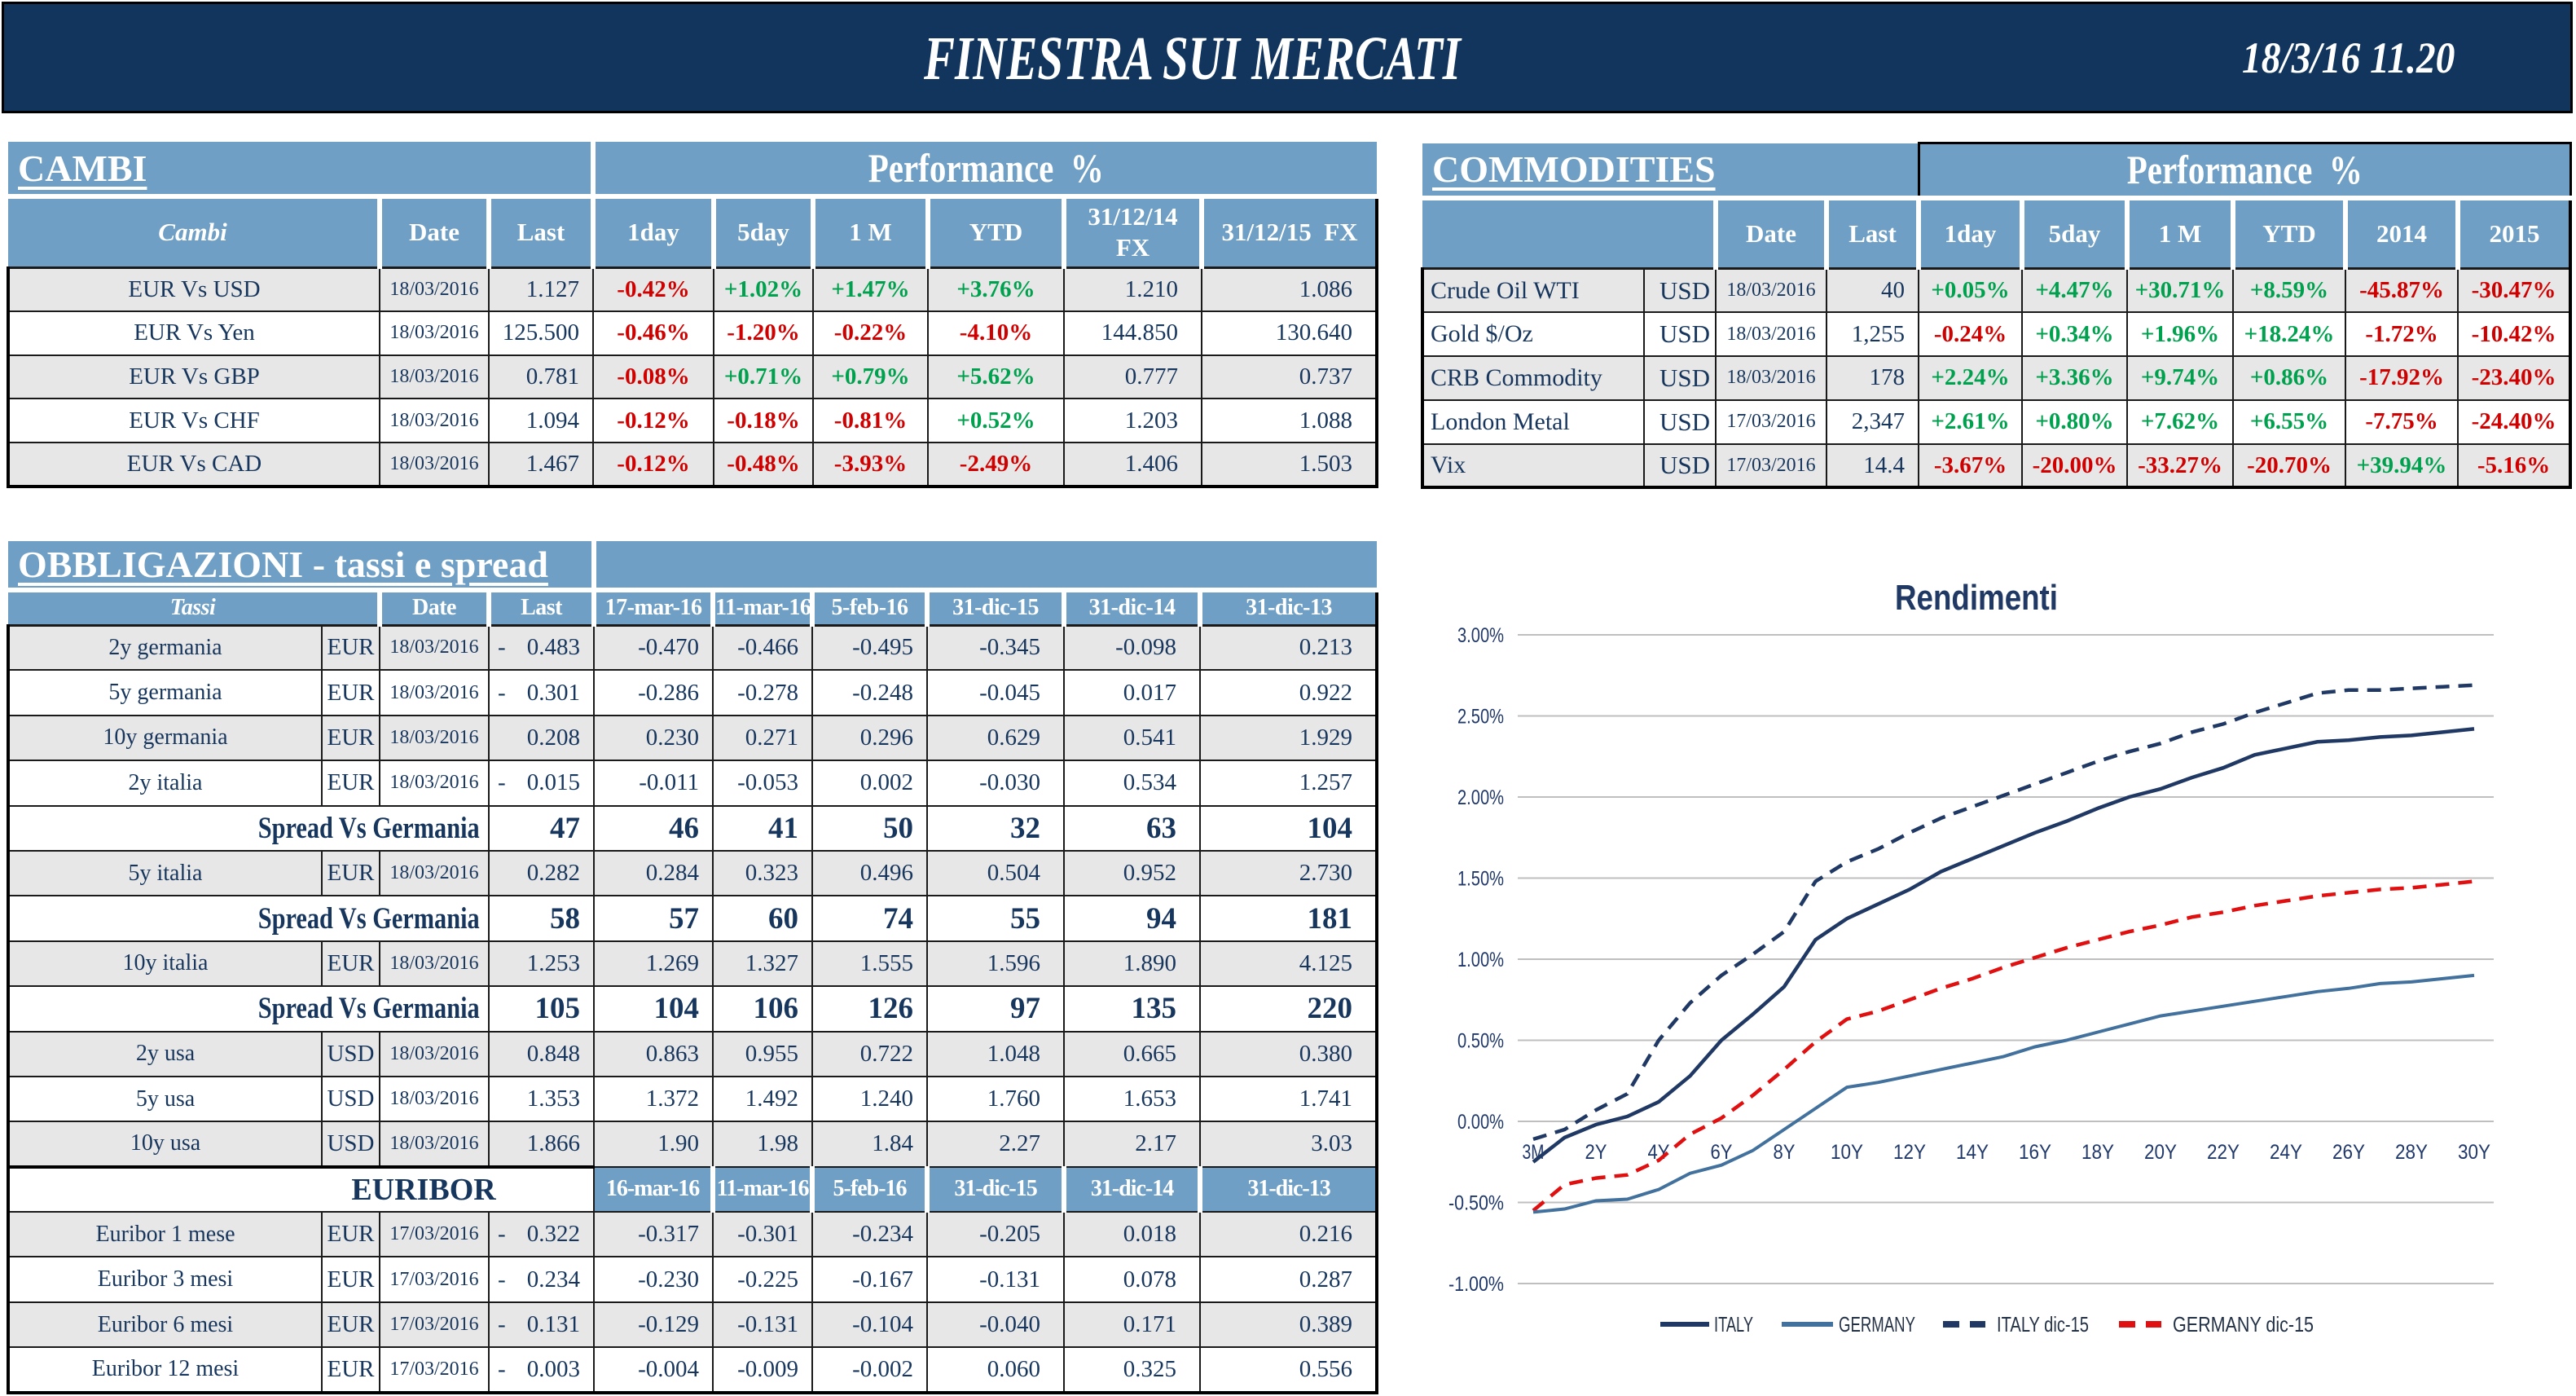 Image resolution: width=2576 pixels, height=1396 pixels. I want to click on svg-text: 2.00%, so click(1480, 797).